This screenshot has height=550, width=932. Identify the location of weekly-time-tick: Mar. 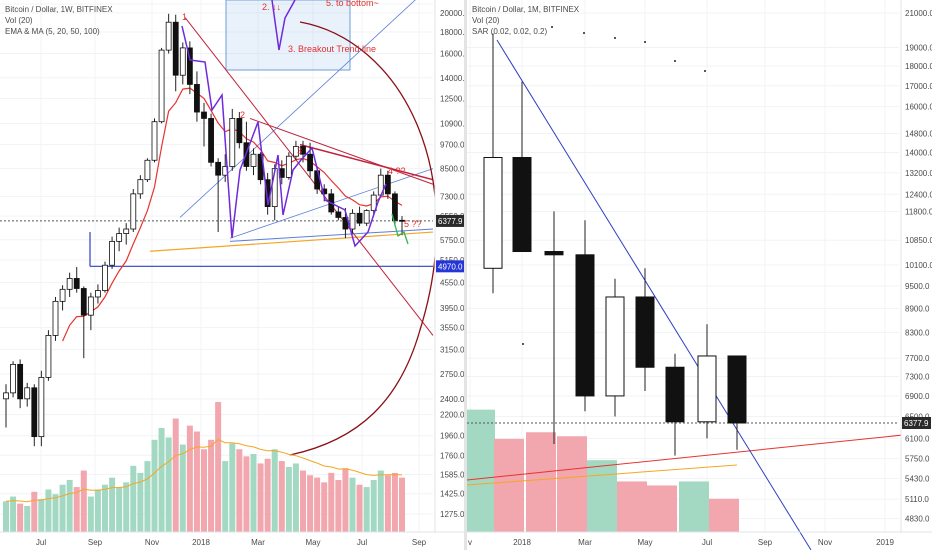
(258, 542).